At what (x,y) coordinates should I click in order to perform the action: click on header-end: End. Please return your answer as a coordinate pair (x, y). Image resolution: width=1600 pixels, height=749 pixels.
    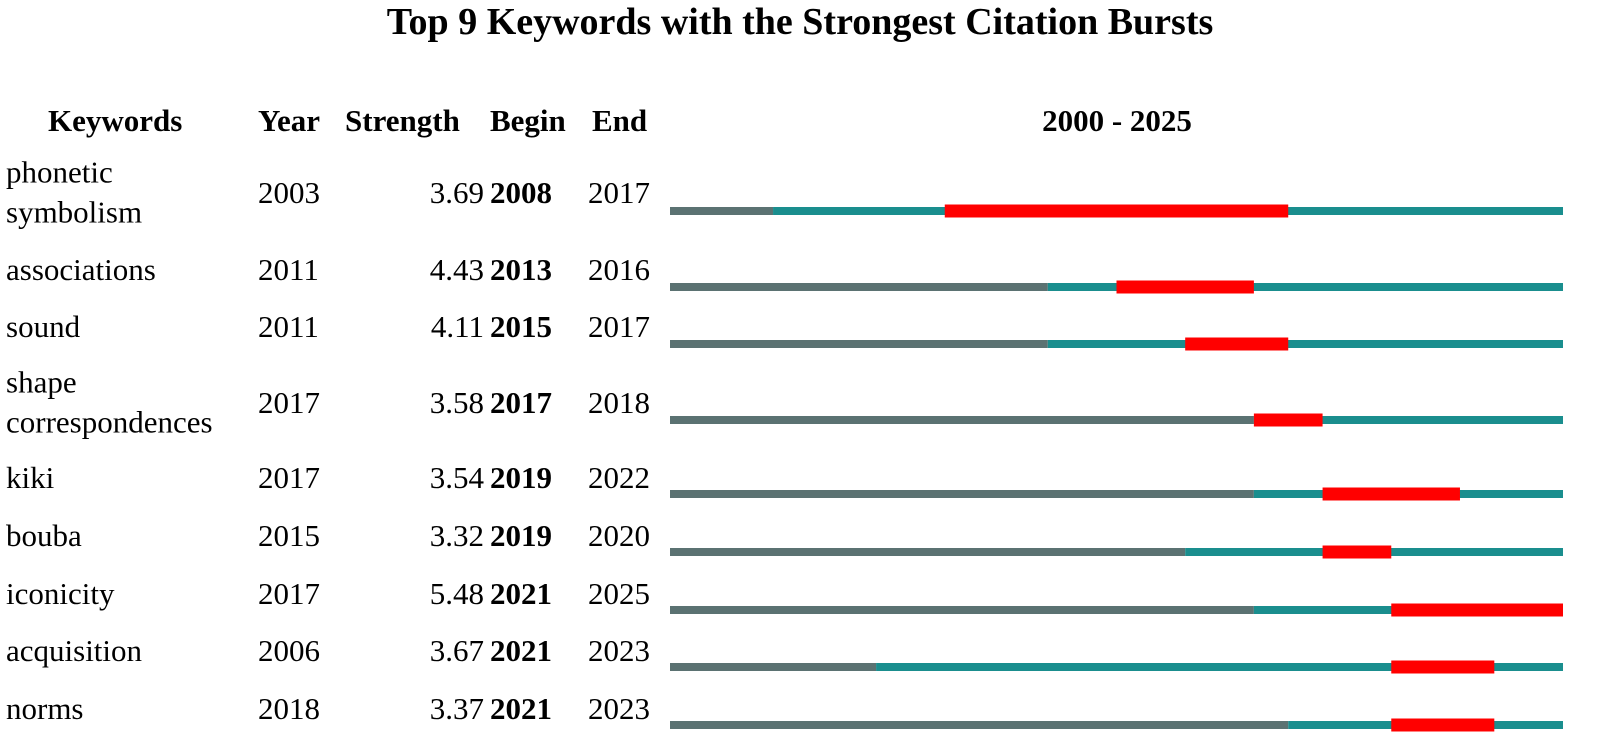
    Looking at the image, I should click on (620, 120).